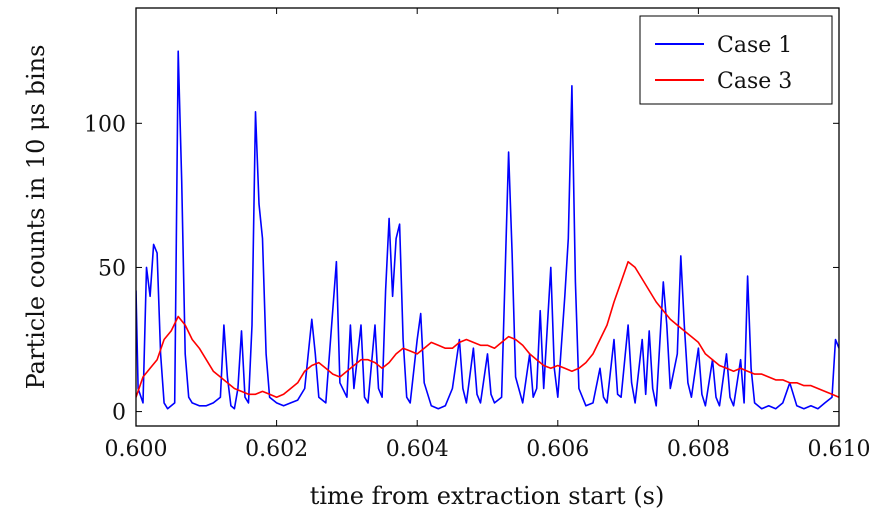 This screenshot has height=518, width=881. I want to click on x-axis-label: time from extraction start (s), so click(487, 496).